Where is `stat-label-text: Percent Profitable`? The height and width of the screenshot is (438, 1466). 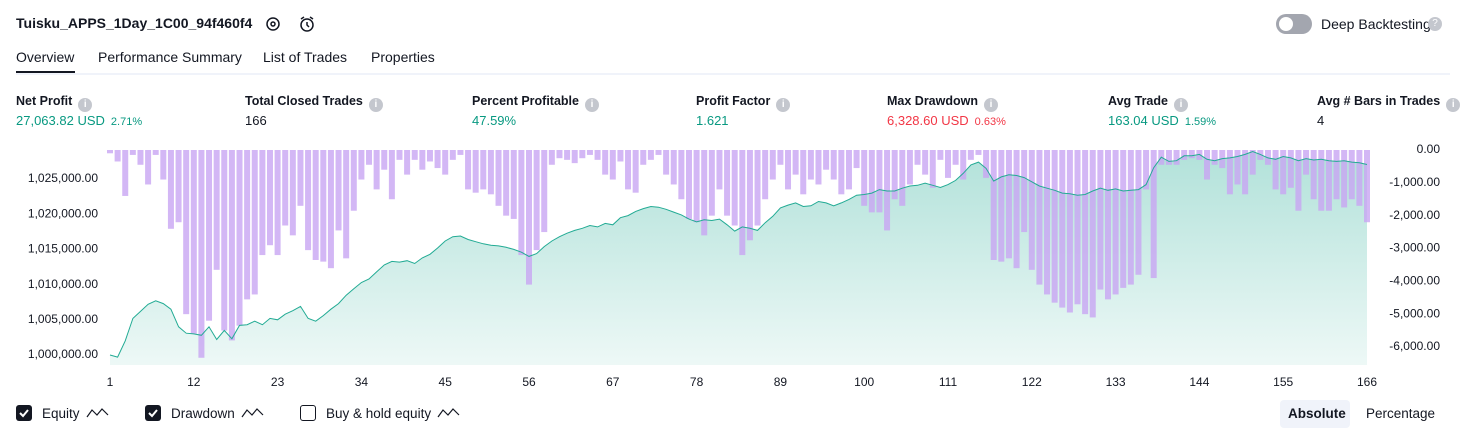 stat-label-text: Percent Profitable is located at coordinates (525, 101).